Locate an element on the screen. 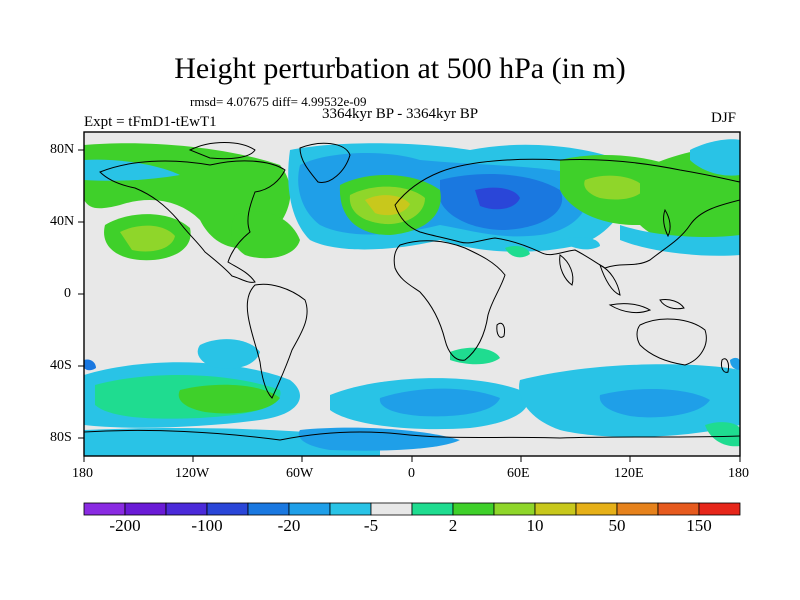  lat-label-40s: 40S is located at coordinates (61, 365).